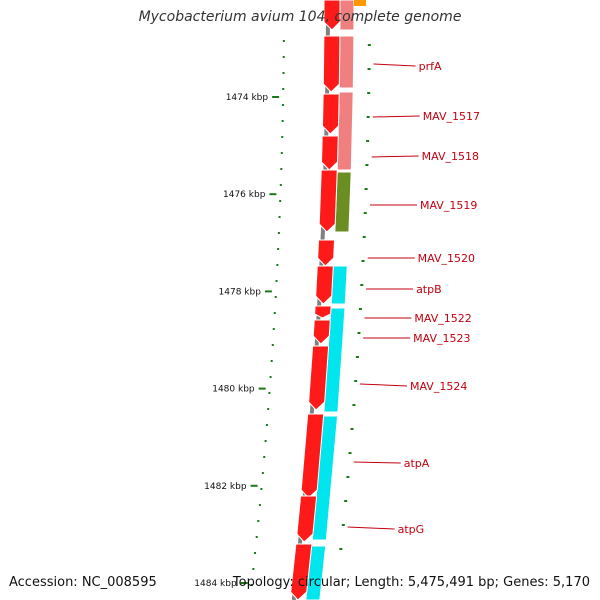 Image resolution: width=600 pixels, height=600 pixels. Describe the element at coordinates (429, 289) in the screenshot. I see `gene-label: atpB` at that location.